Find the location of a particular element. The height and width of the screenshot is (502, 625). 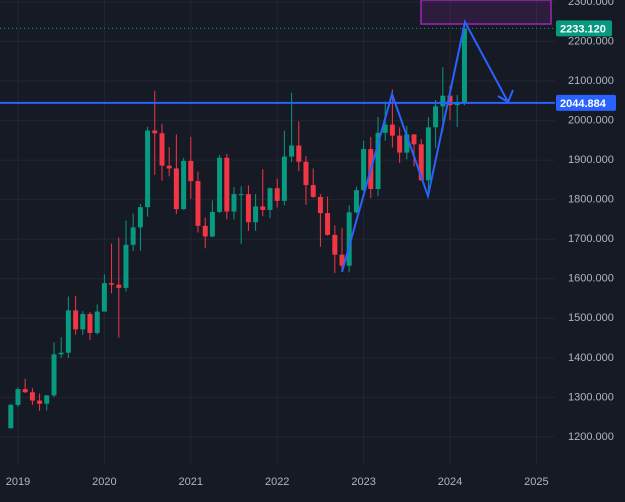

y-tick-label: 1600.000 is located at coordinates (591, 279).